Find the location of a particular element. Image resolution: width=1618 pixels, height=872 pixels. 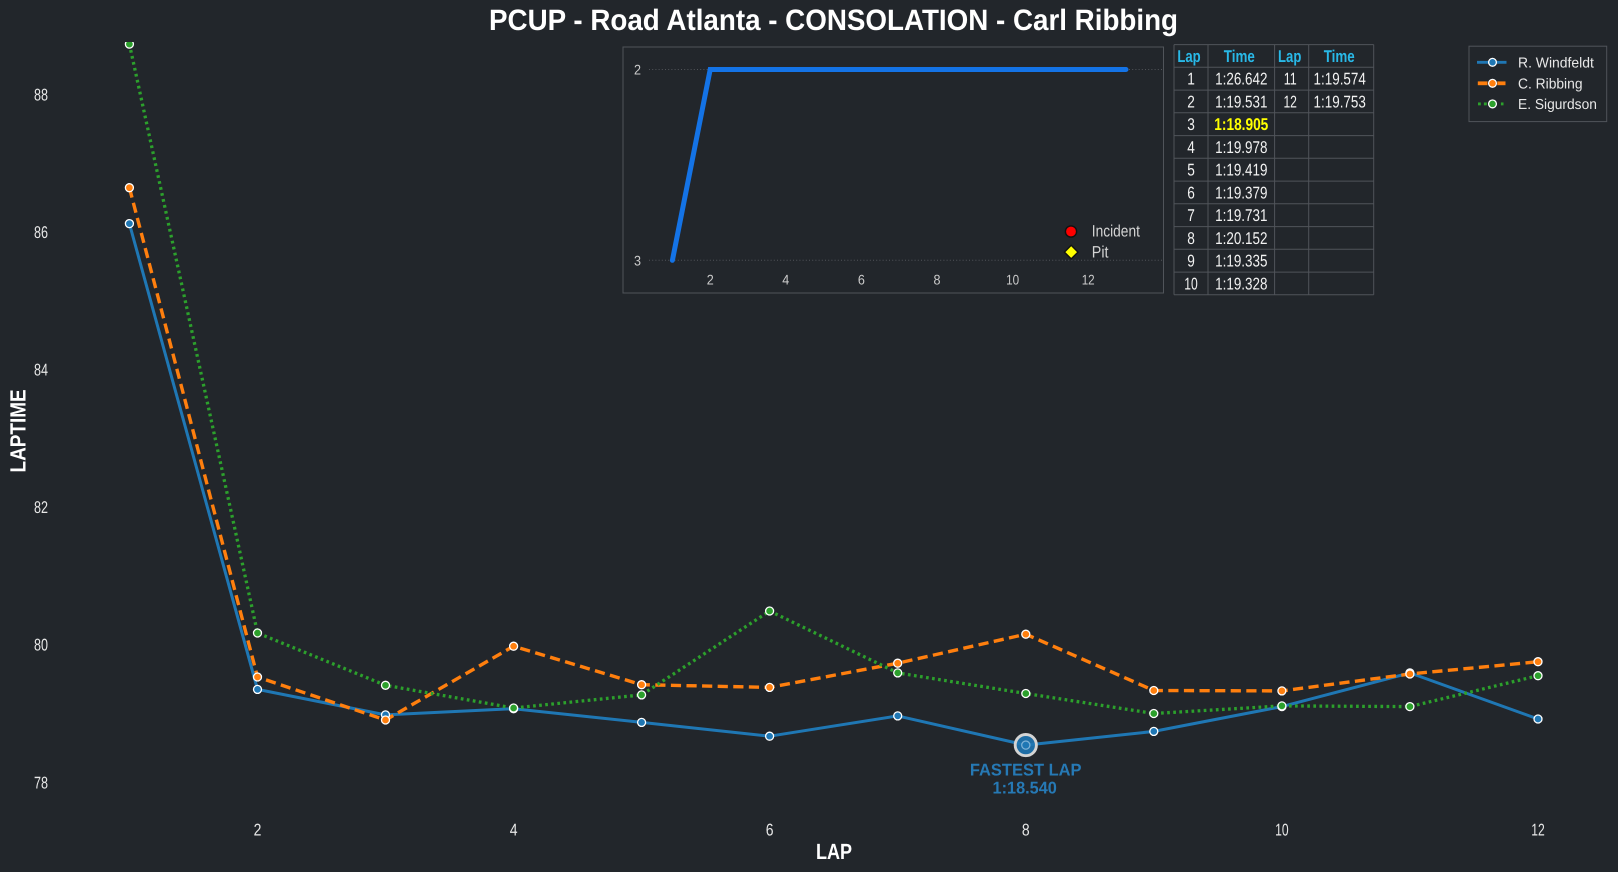

svg-text: 82 is located at coordinates (41, 507).